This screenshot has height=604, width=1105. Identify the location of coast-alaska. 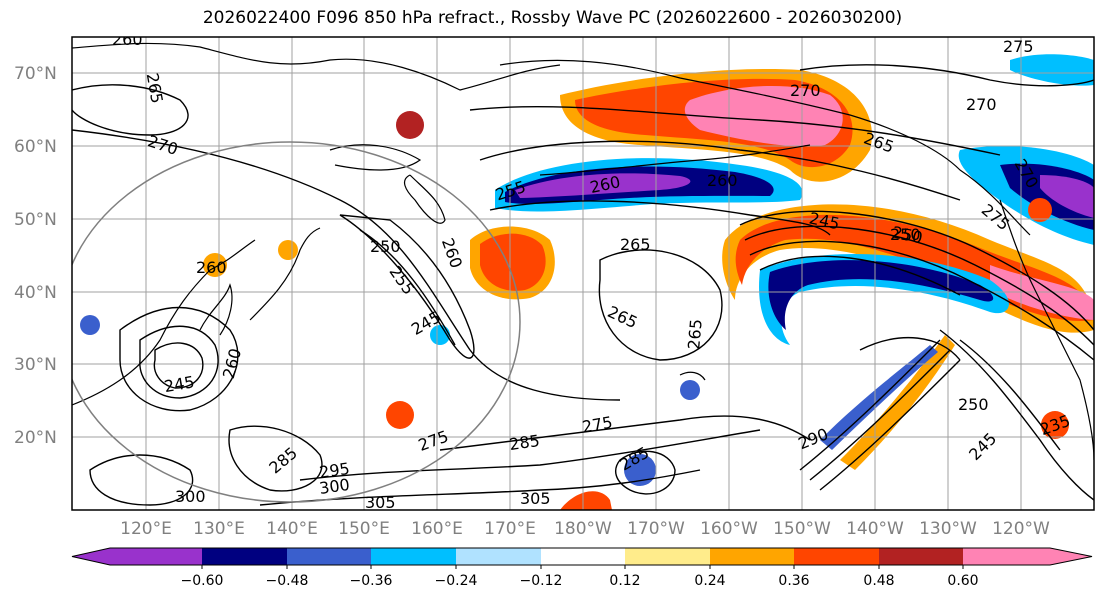
(765, 147).